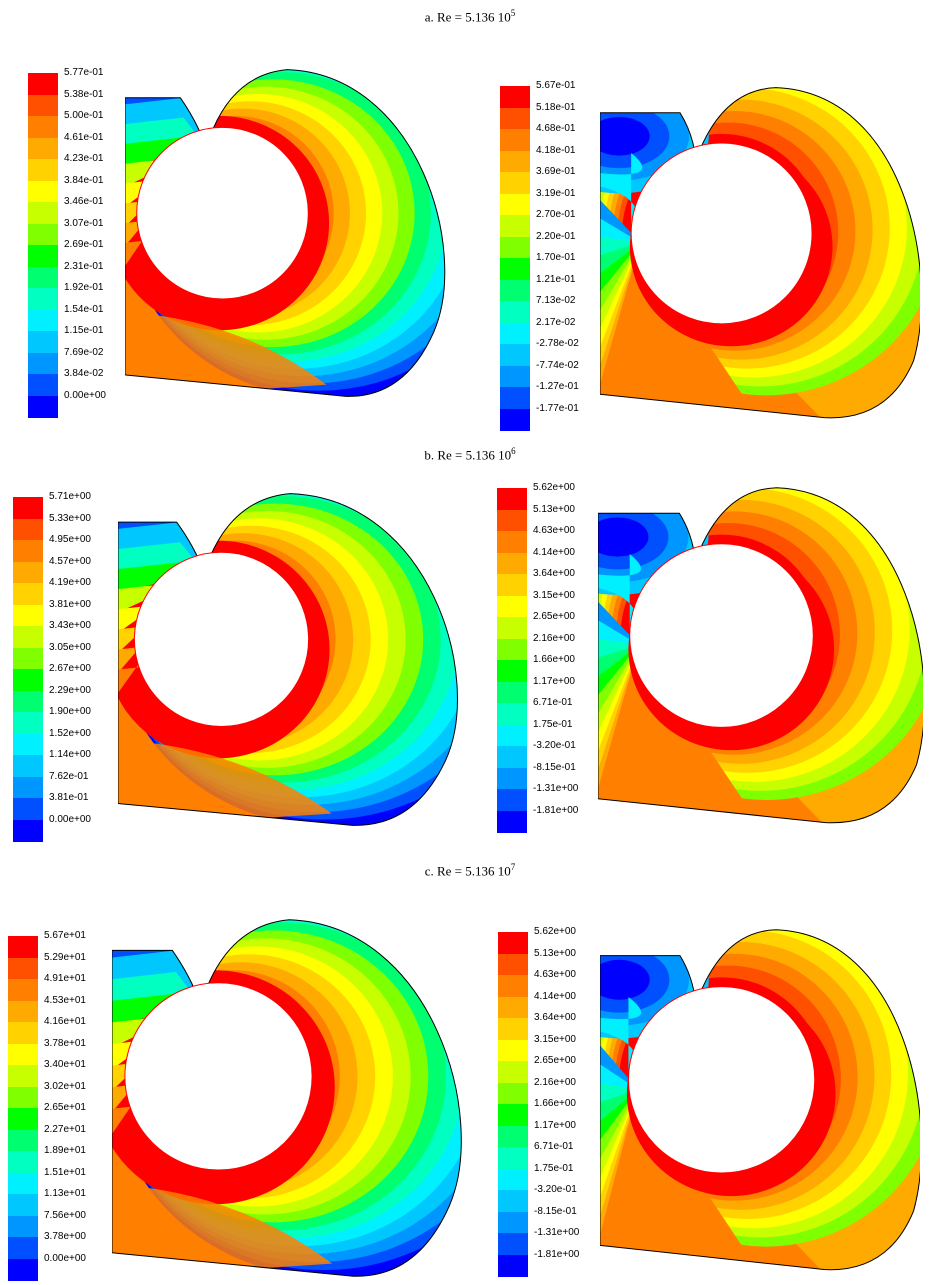  Describe the element at coordinates (65, 1172) in the screenshot. I see `legend-tick-label: 1.51e+01` at that location.